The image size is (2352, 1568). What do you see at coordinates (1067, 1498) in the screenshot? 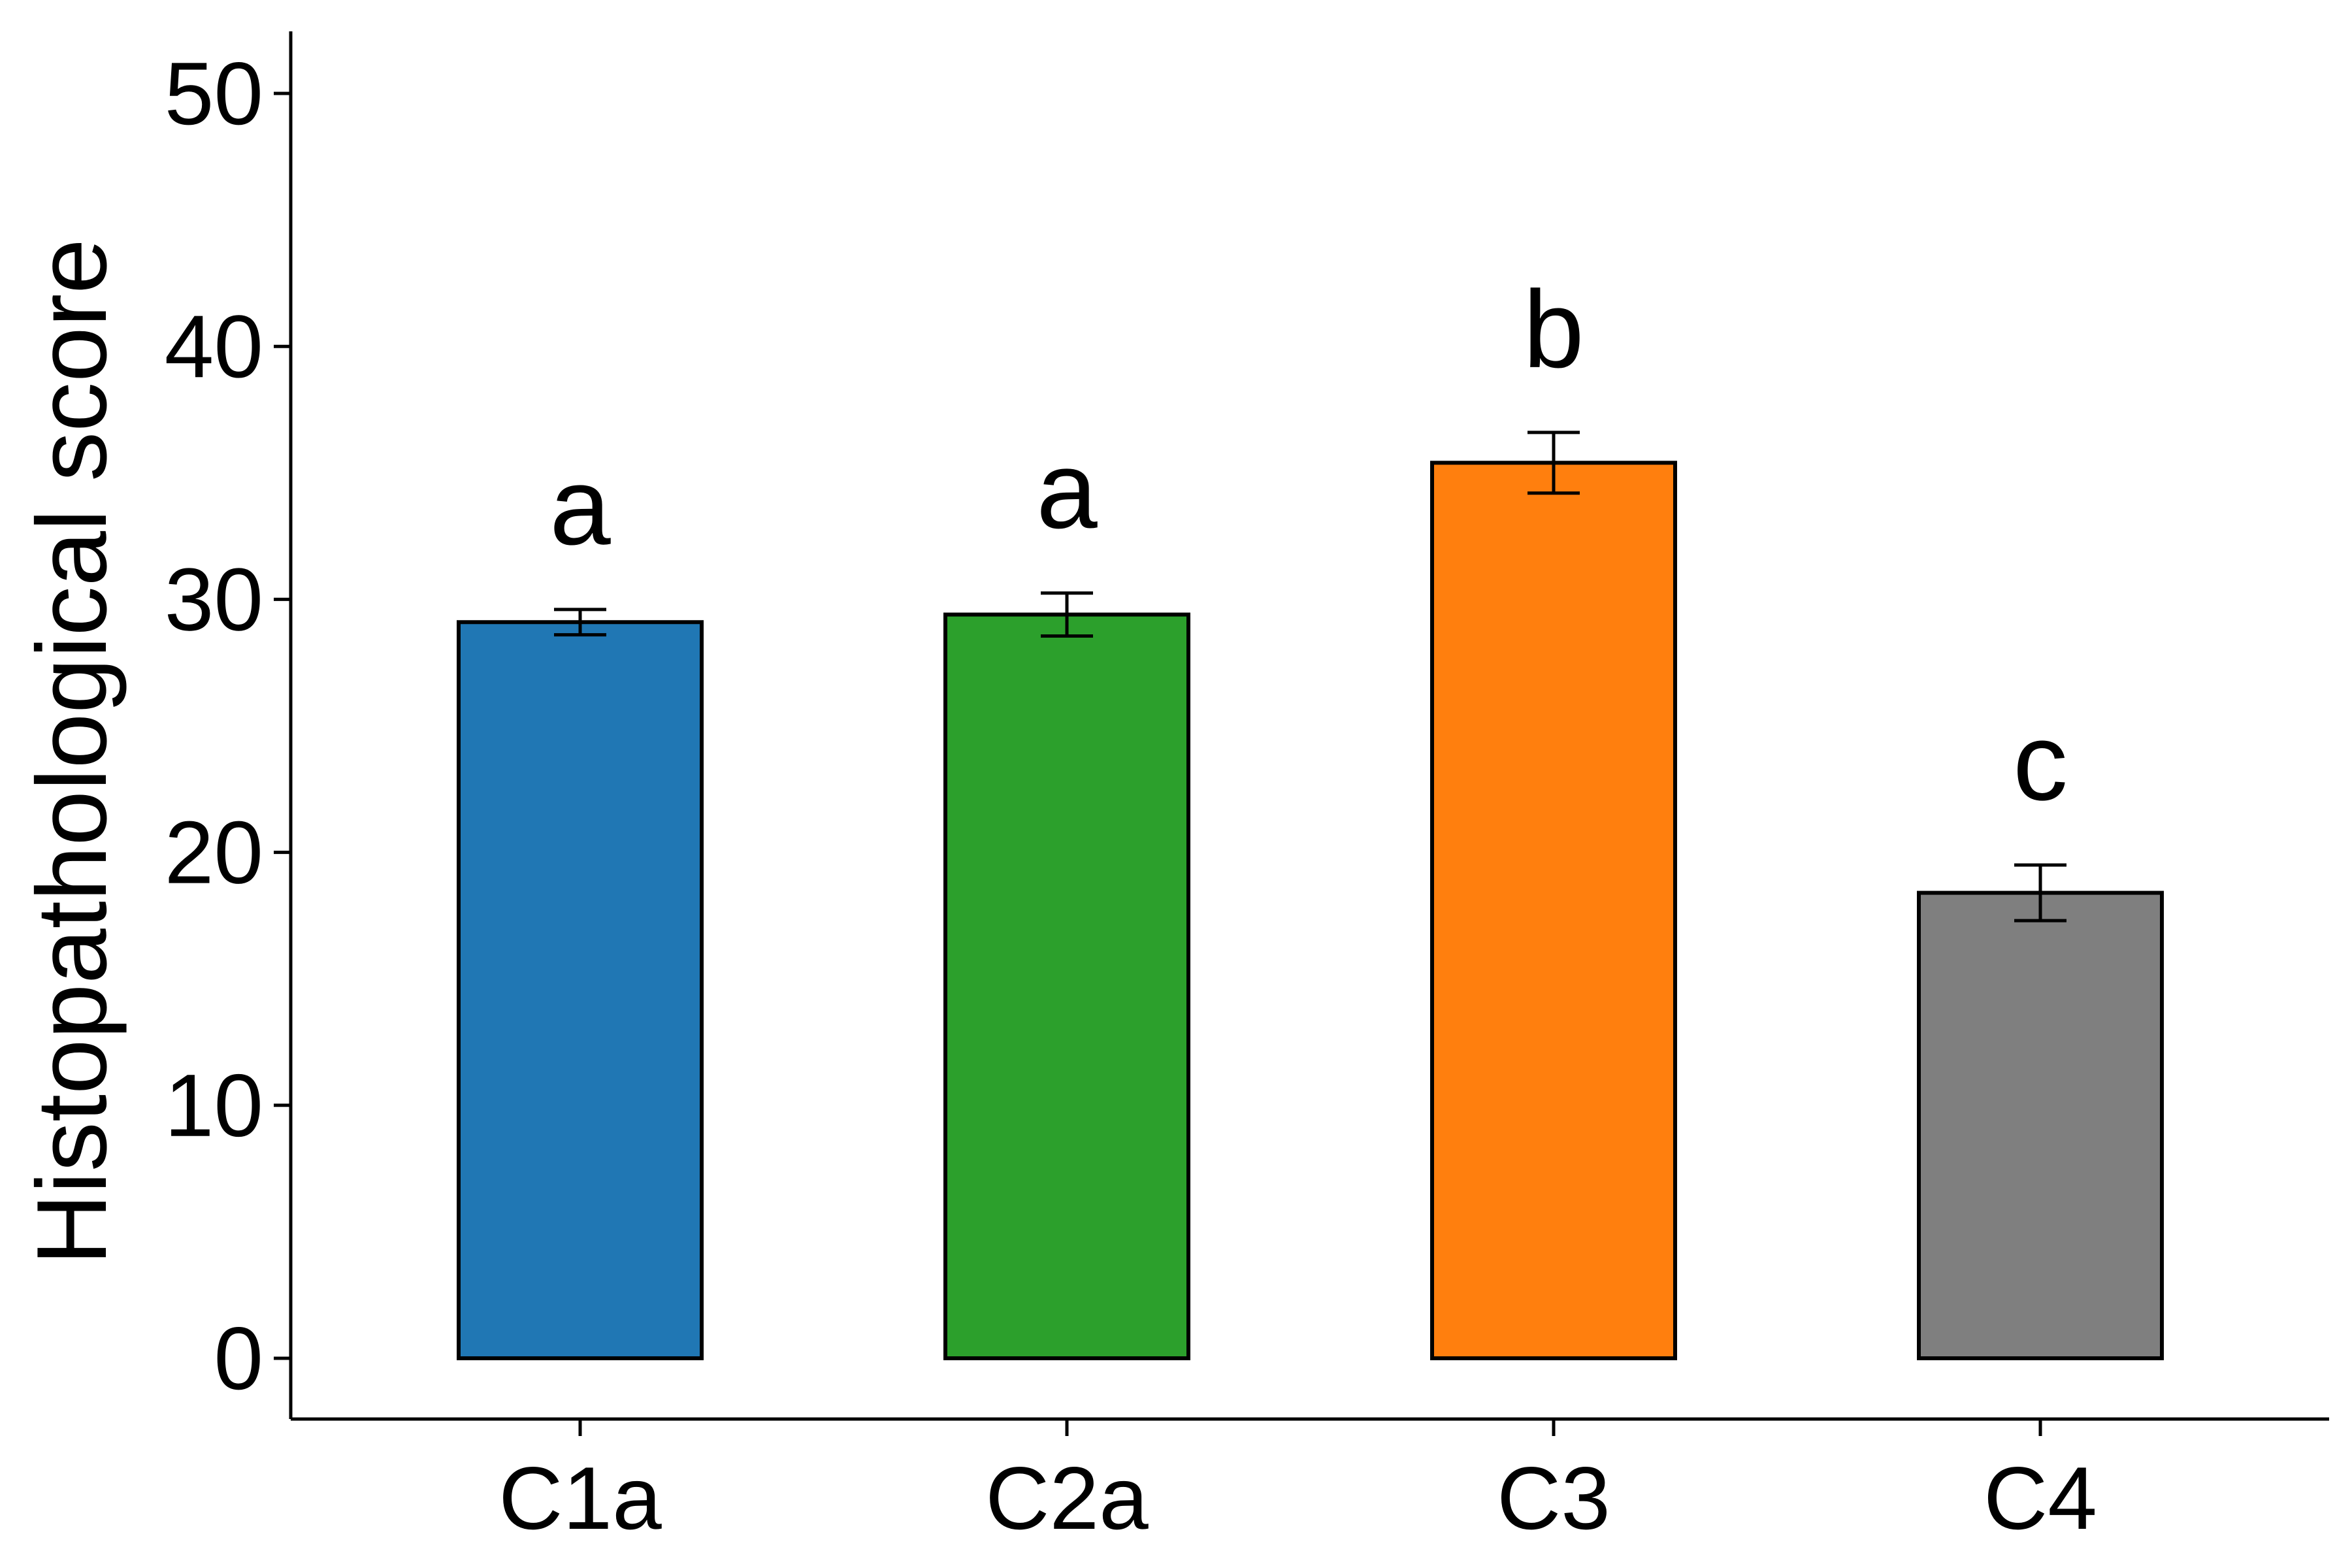
I see `x-tick-label-C2a: C2a` at bounding box center [1067, 1498].